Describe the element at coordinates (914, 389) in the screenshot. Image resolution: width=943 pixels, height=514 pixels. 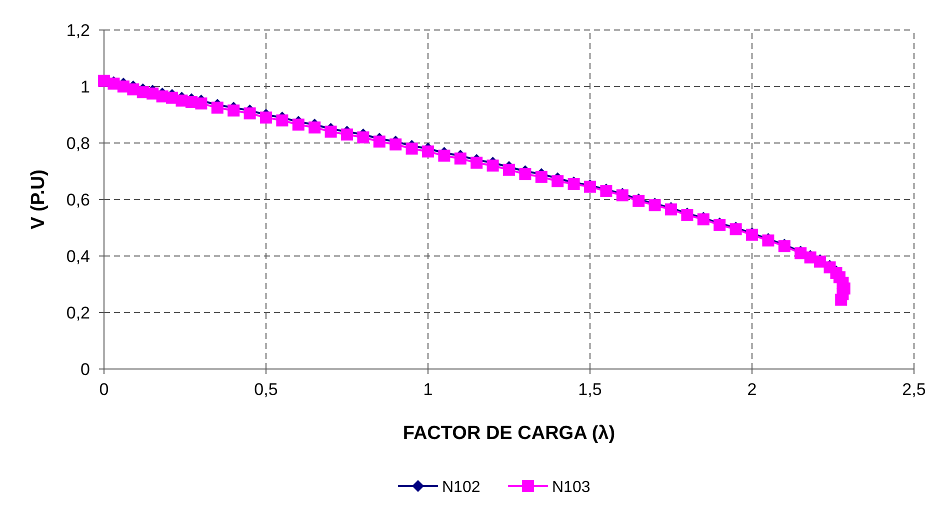
I see `x-tick-label: 2,5` at that location.